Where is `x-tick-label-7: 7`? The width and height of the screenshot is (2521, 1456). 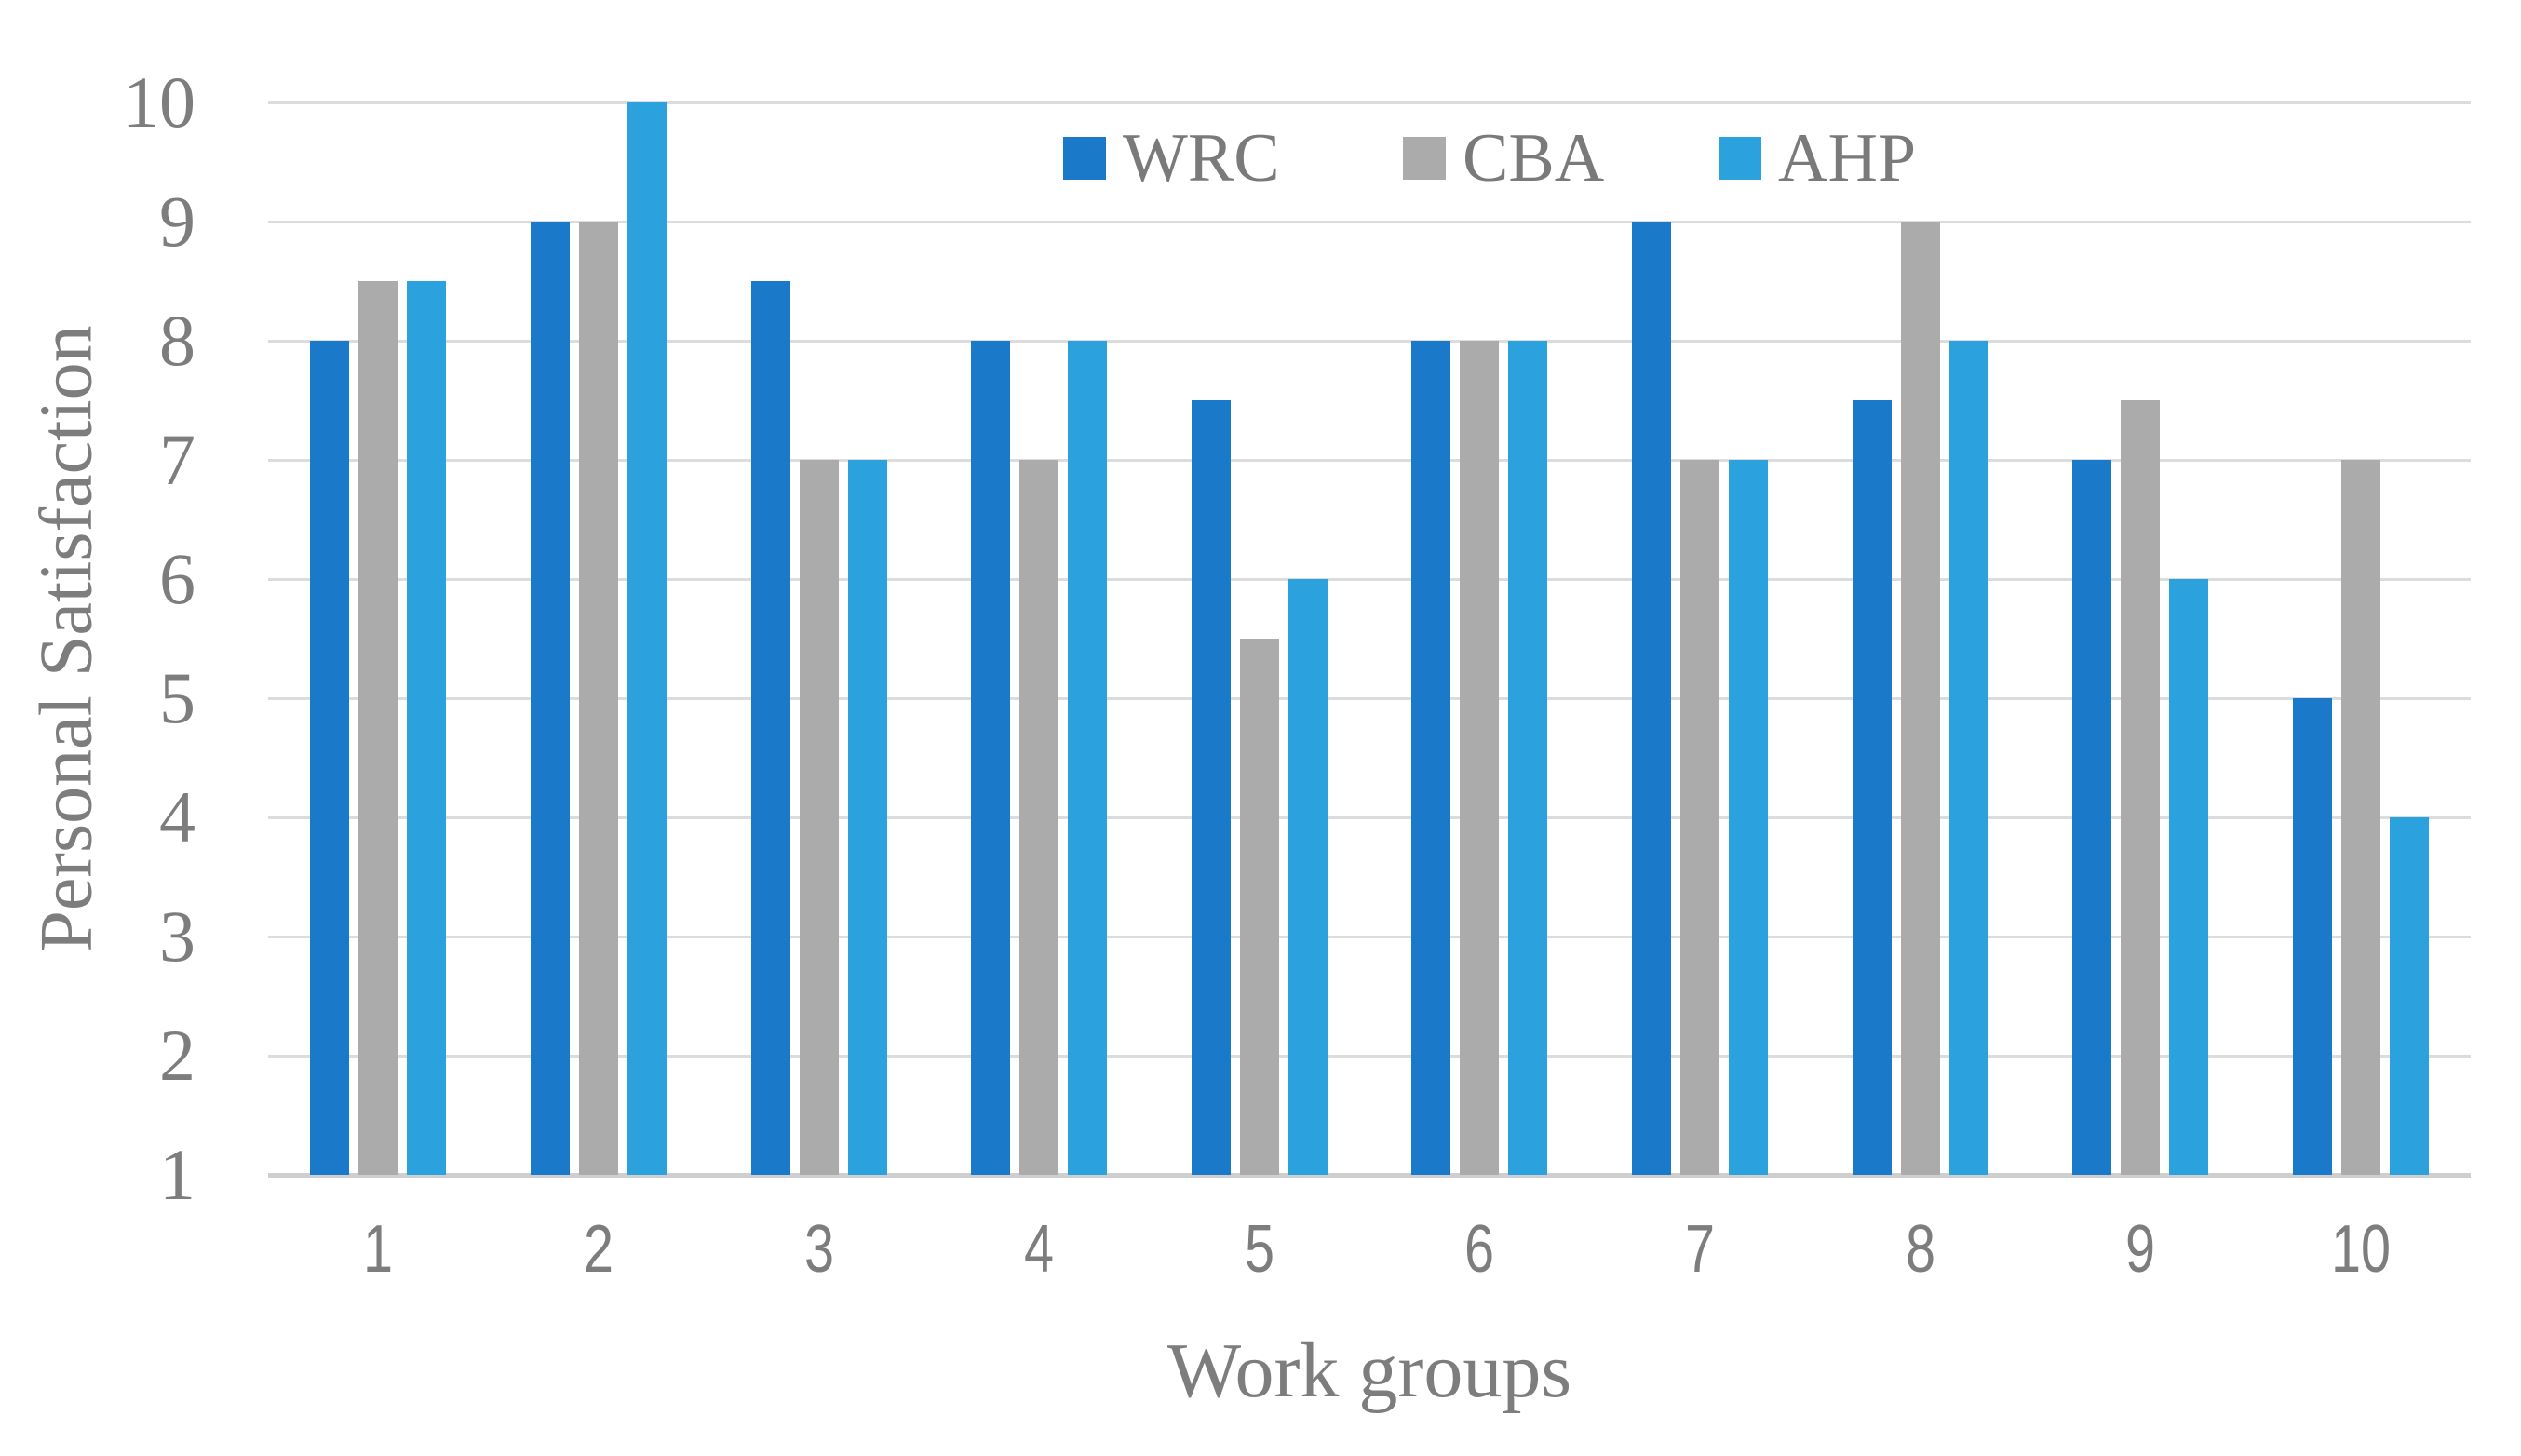 x-tick-label-7: 7 is located at coordinates (1699, 1249).